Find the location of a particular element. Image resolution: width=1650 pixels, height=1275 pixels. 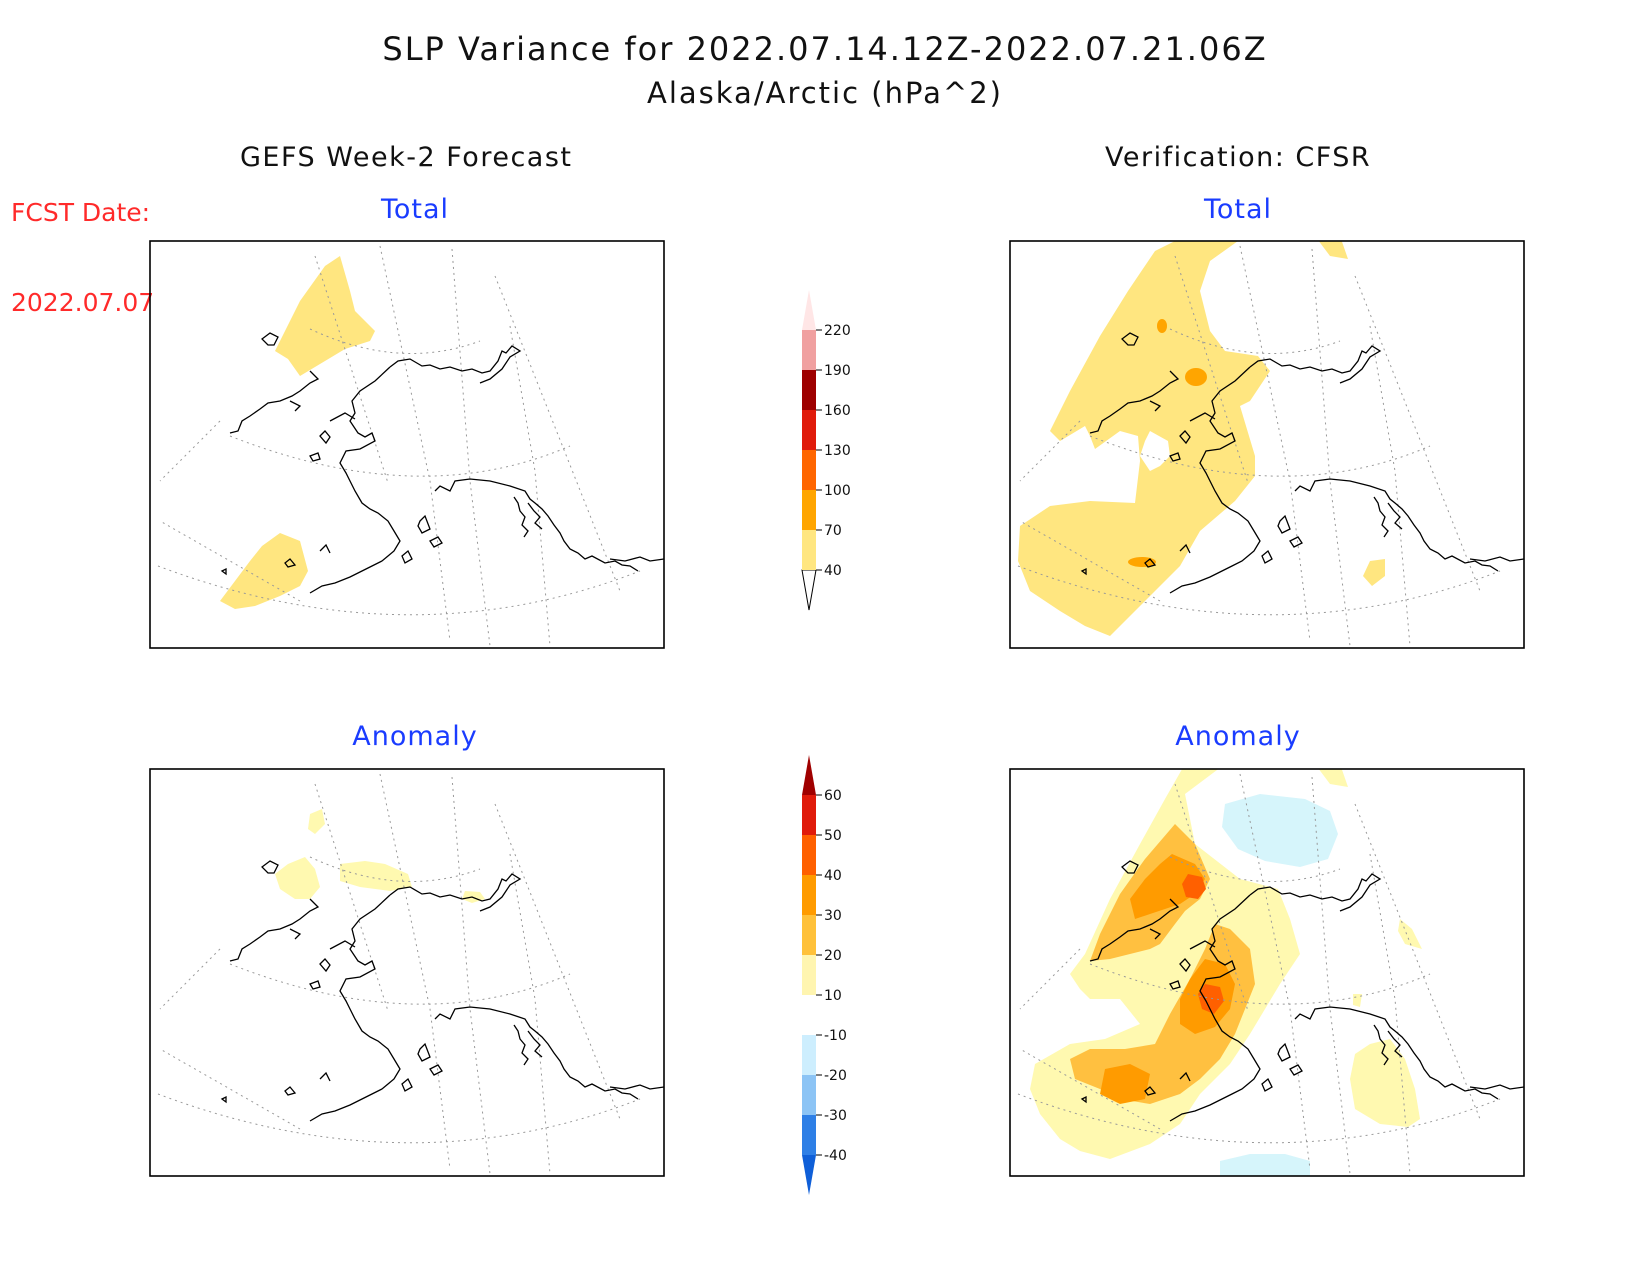

map-panel-verification-anomaly is located at coordinates (1267, 972).